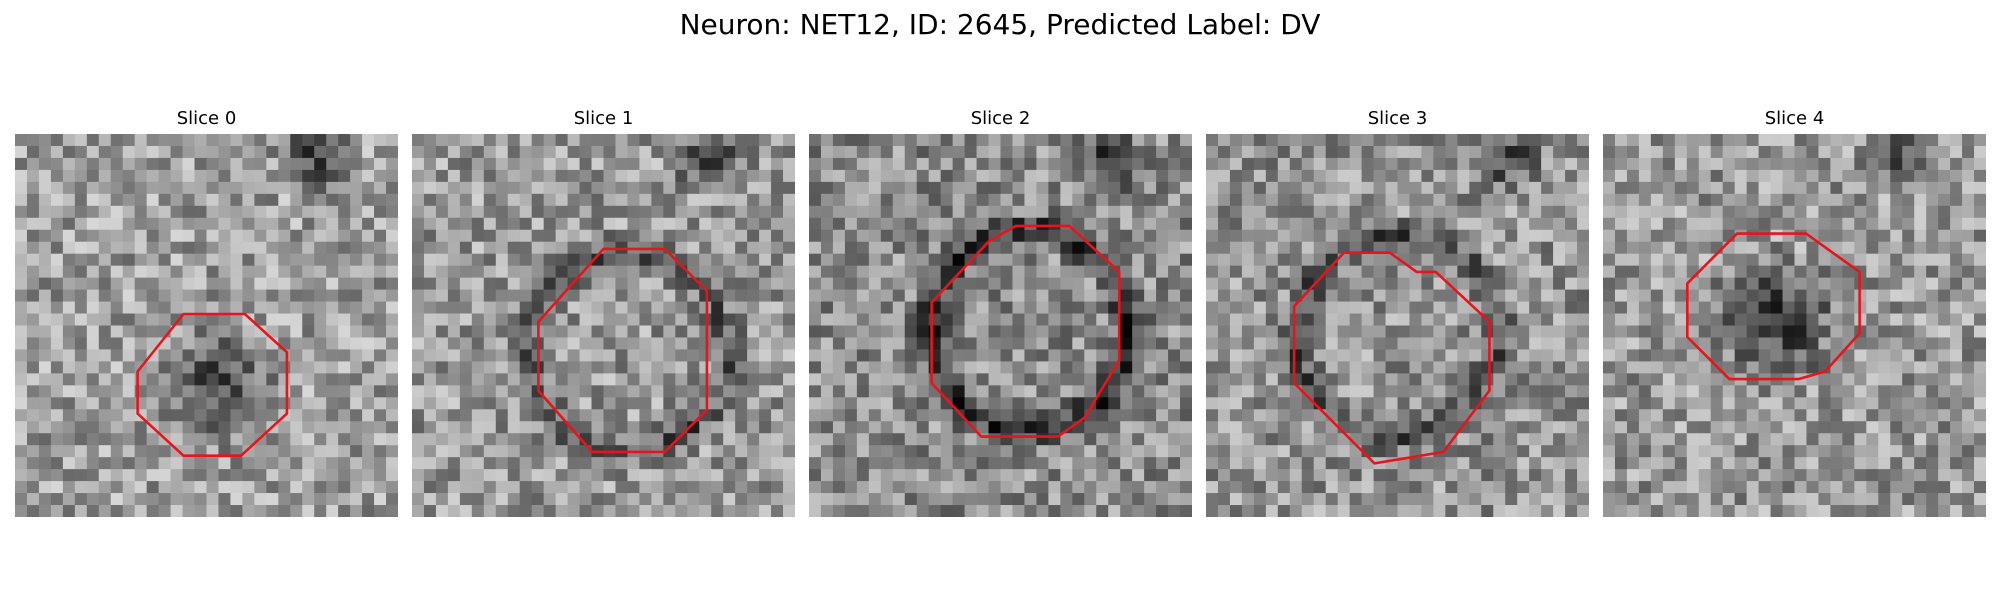 The width and height of the screenshot is (2000, 600). Describe the element at coordinates (1000, 118) in the screenshot. I see `slice-title: Slice 2` at that location.